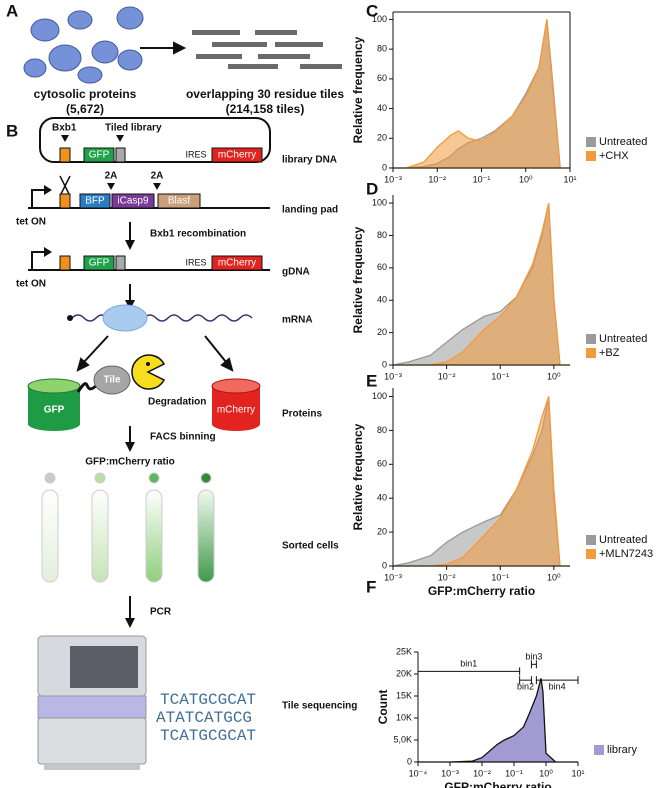 Image resolution: width=660 pixels, height=788 pixels. Describe the element at coordinates (236, 404) in the screenshot. I see `mcherry-barrel` at that location.